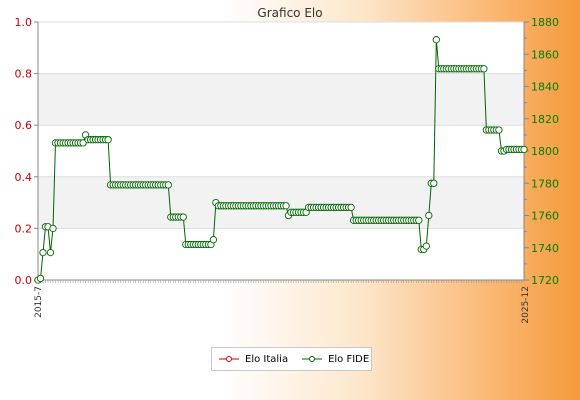  What do you see at coordinates (24, 177) in the screenshot?
I see `left-tick-label: 0.4` at bounding box center [24, 177].